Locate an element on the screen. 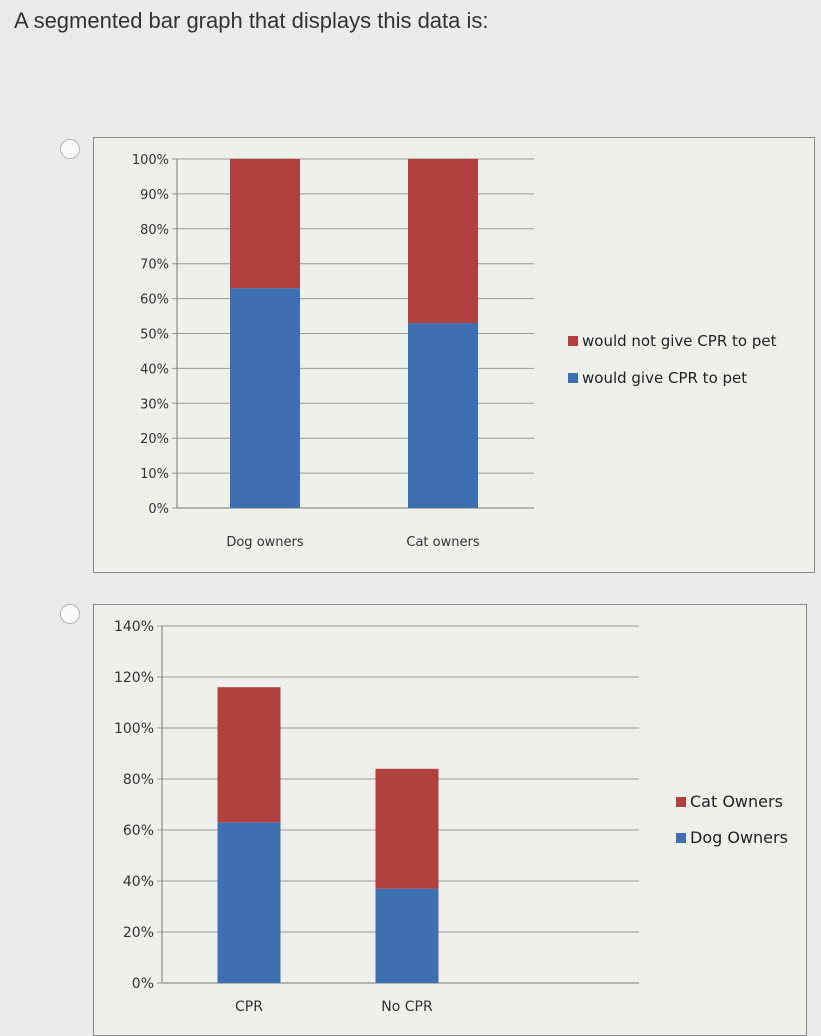  legend-label: Cat Owners is located at coordinates (736, 801).